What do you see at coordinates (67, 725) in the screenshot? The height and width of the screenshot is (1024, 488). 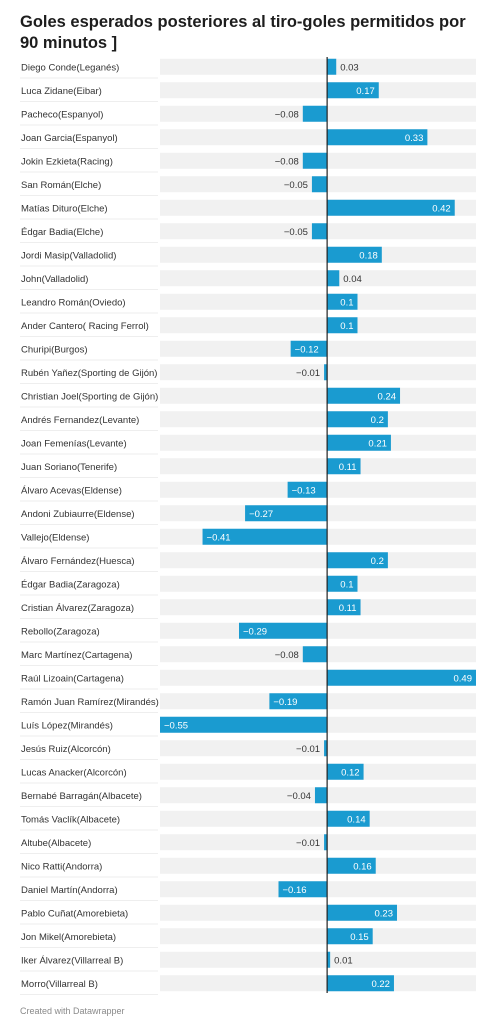 I see `category-label: Luís López(Mirandés)` at bounding box center [67, 725].